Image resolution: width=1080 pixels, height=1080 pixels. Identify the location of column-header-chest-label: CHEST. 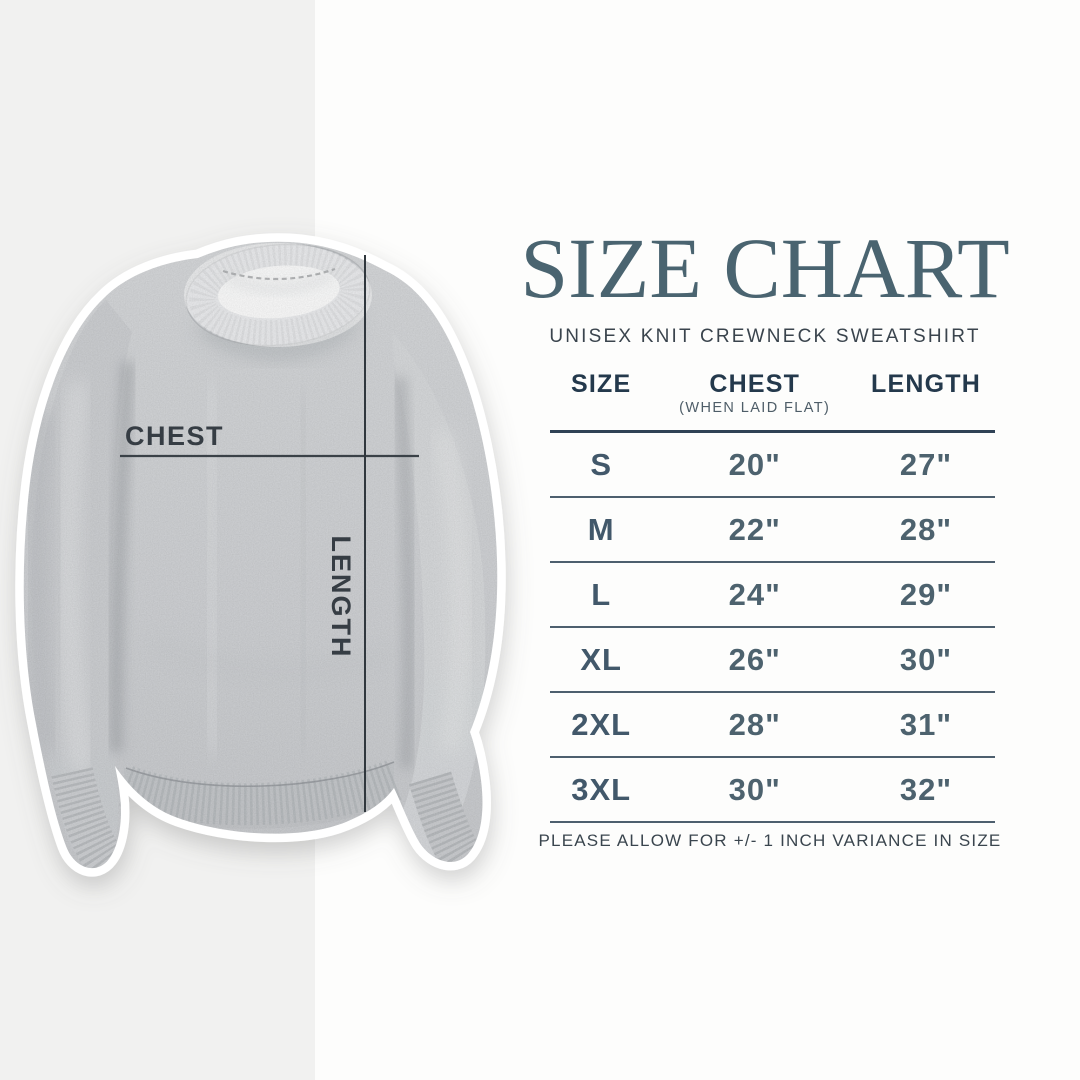
(755, 384).